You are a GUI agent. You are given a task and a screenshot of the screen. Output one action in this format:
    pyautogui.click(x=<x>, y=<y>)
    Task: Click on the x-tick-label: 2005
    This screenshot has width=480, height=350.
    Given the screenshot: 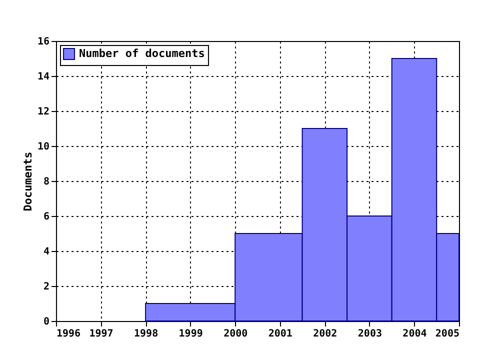 What is the action you would take?
    pyautogui.click(x=447, y=334)
    